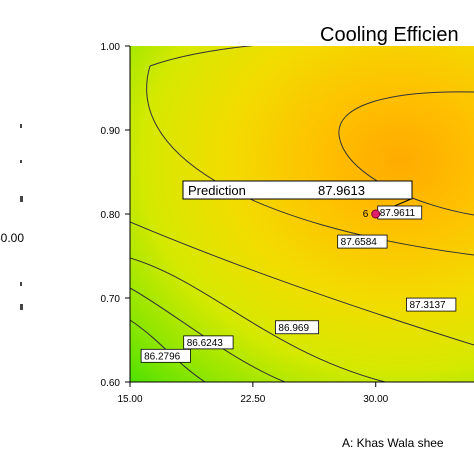  Describe the element at coordinates (162, 356) in the screenshot. I see `contour-label: 86.2796` at that location.